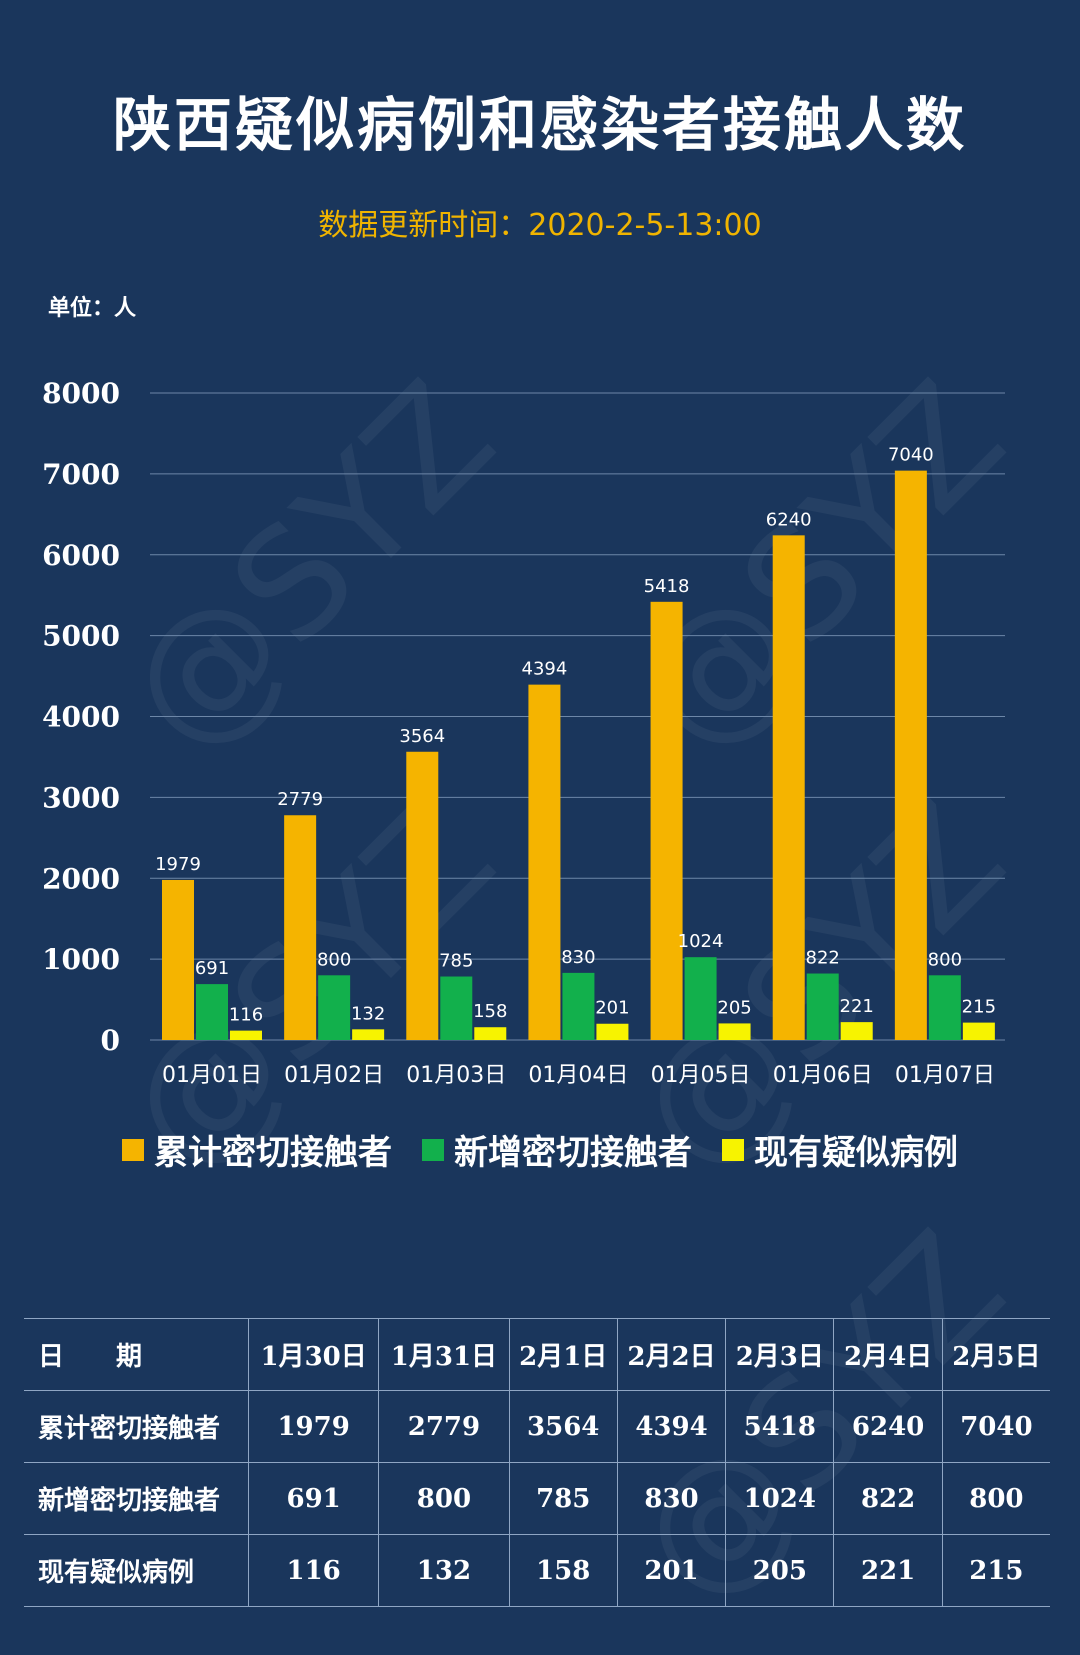  What do you see at coordinates (888, 1354) in the screenshot?
I see `table-header-cell: 2月4日` at bounding box center [888, 1354].